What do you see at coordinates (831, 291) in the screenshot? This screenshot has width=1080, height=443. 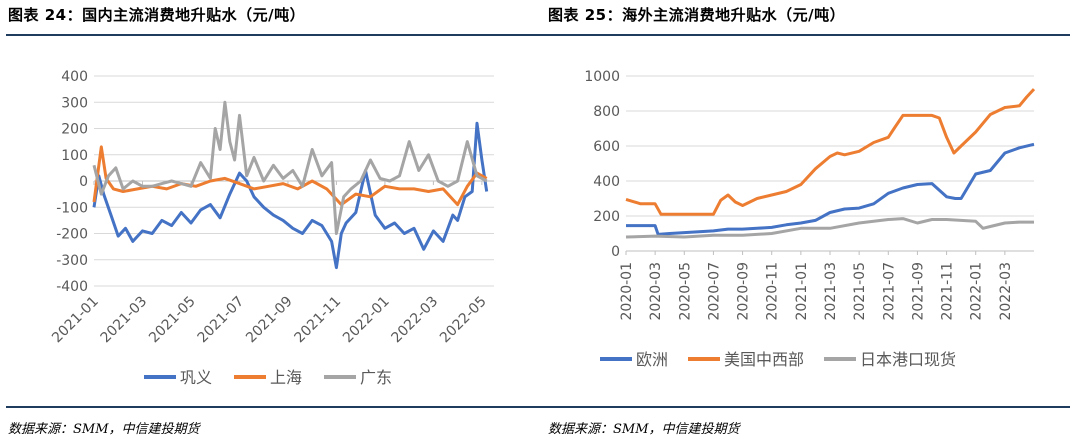 I see `right-xtick-label: 2021-03` at bounding box center [831, 291].